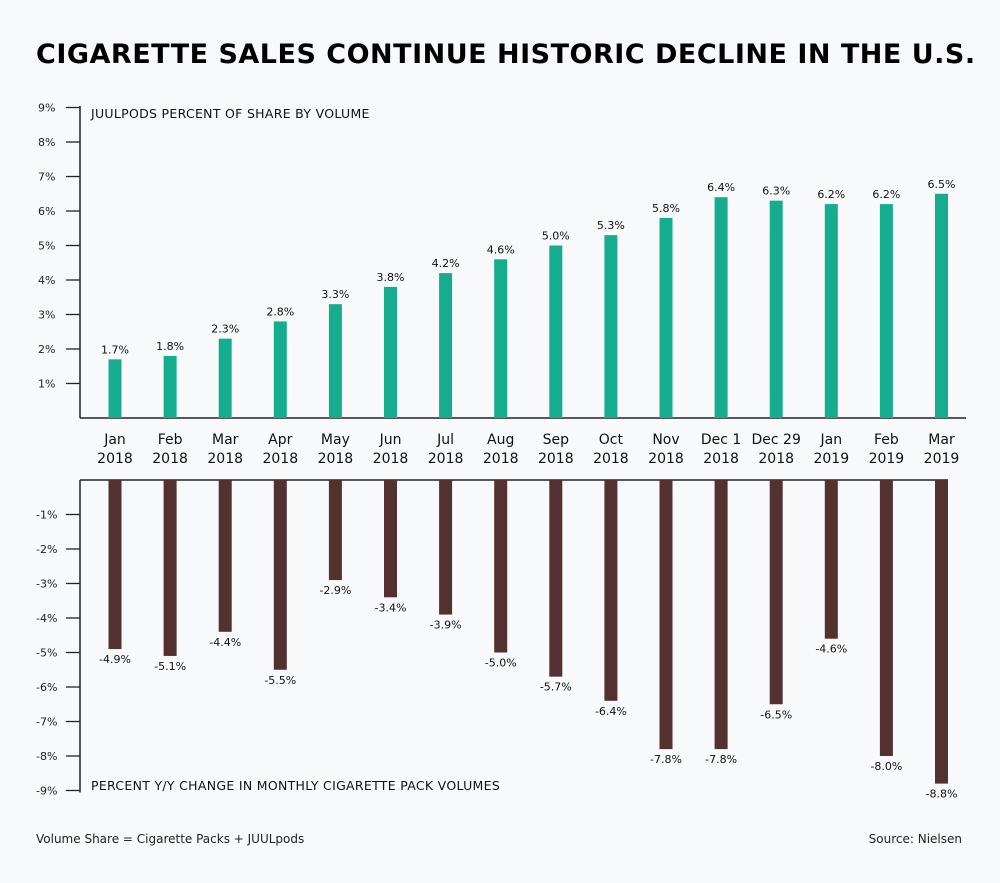 This screenshot has width=1000, height=883. I want to click on juul-data-label: 2.3%, so click(225, 329).